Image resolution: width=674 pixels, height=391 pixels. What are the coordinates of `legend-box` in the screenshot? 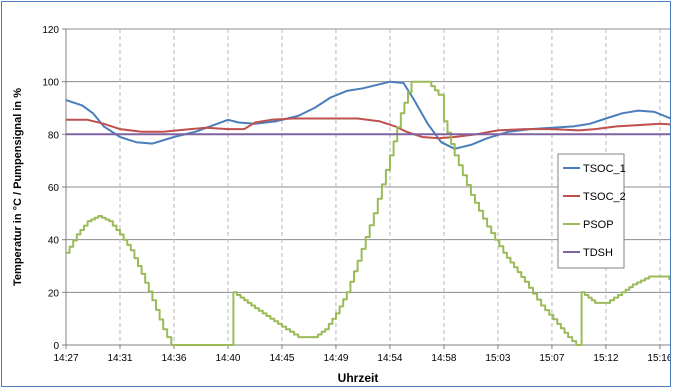 It's located at (591, 211).